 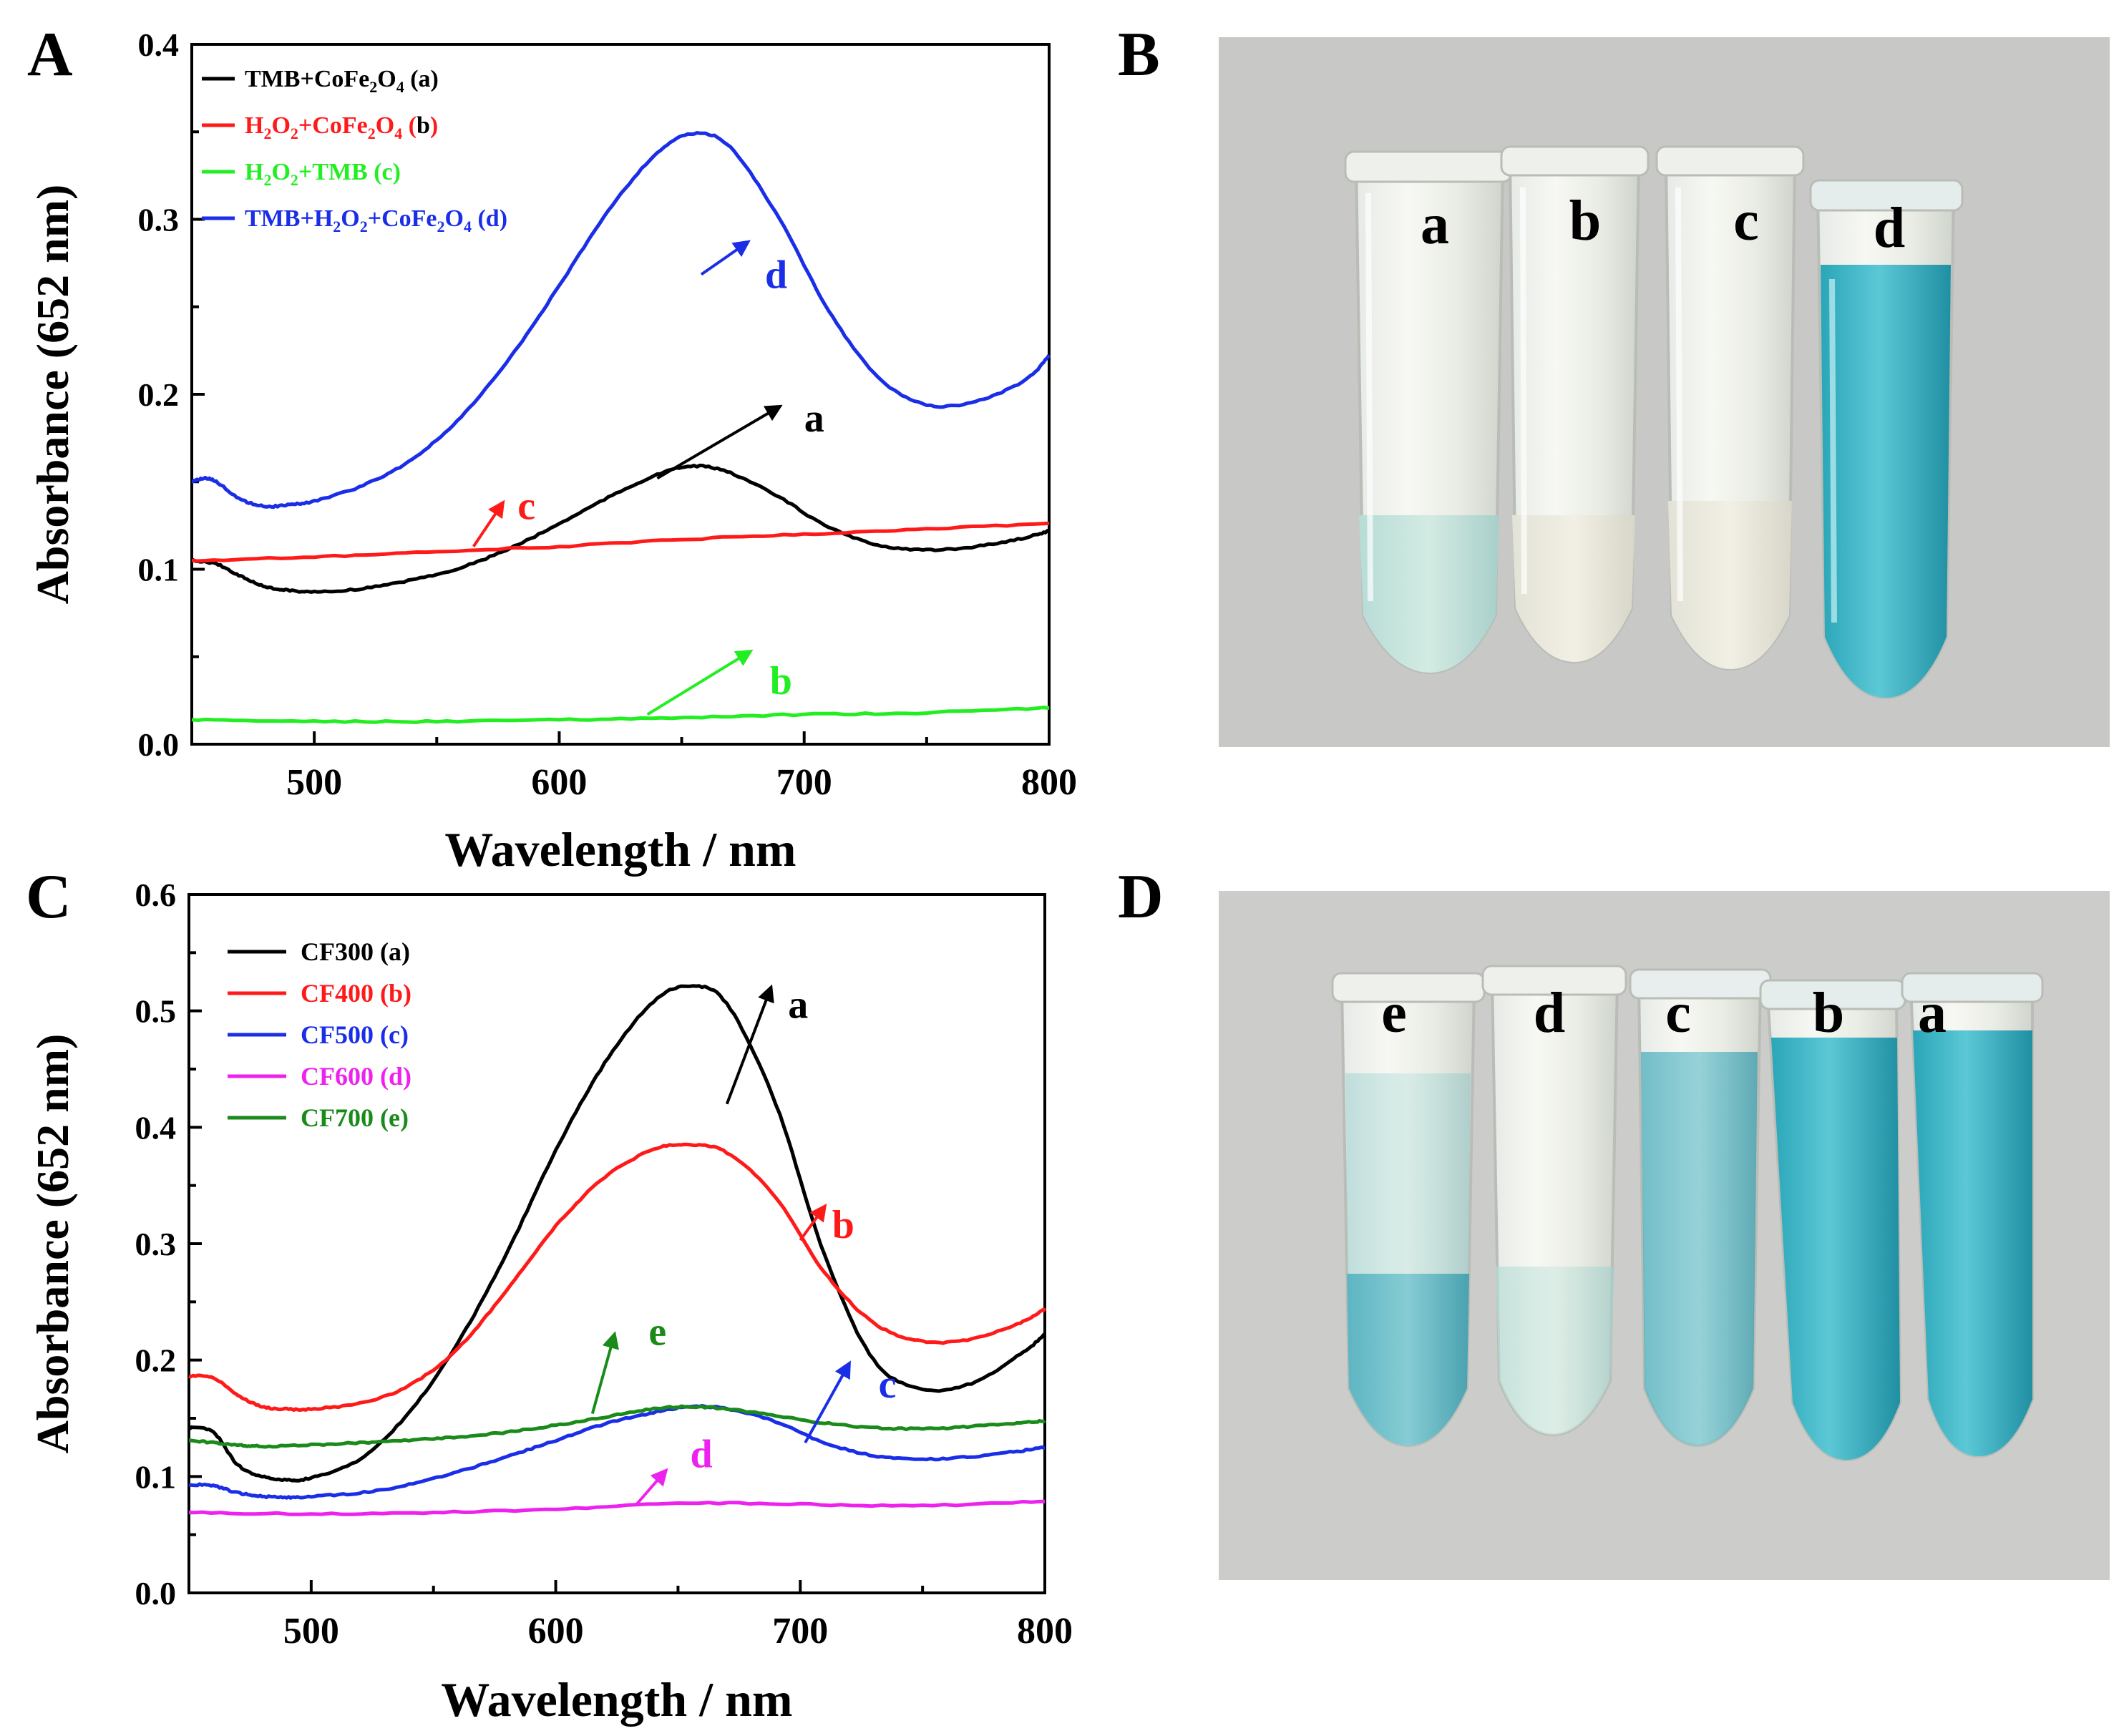 I want to click on y-tick-label: 0.6, so click(x=156, y=895).